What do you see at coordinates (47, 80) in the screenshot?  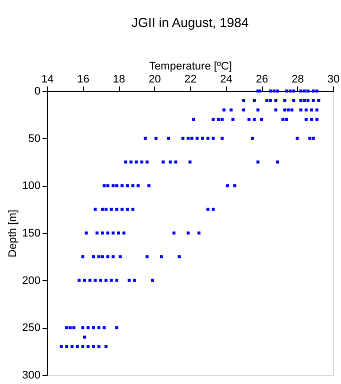 I see `x-tick-label: 14` at bounding box center [47, 80].